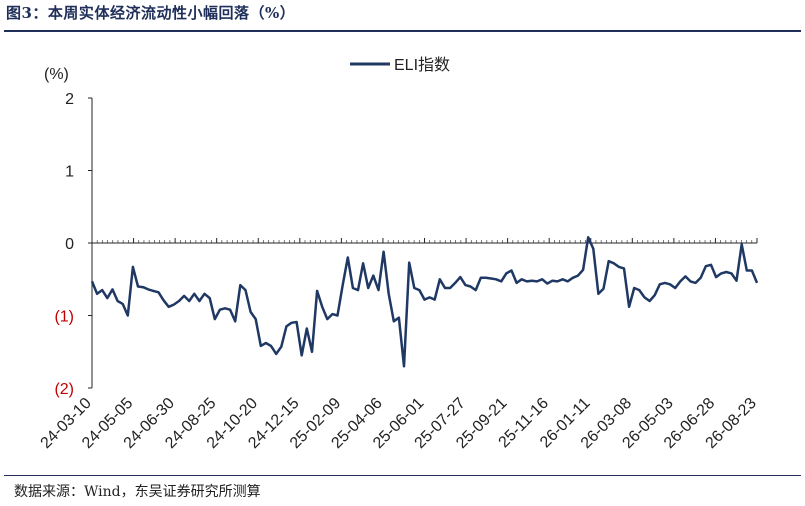 Image resolution: width=805 pixels, height=506 pixels. I want to click on y-tick-label: (1), so click(64, 317).